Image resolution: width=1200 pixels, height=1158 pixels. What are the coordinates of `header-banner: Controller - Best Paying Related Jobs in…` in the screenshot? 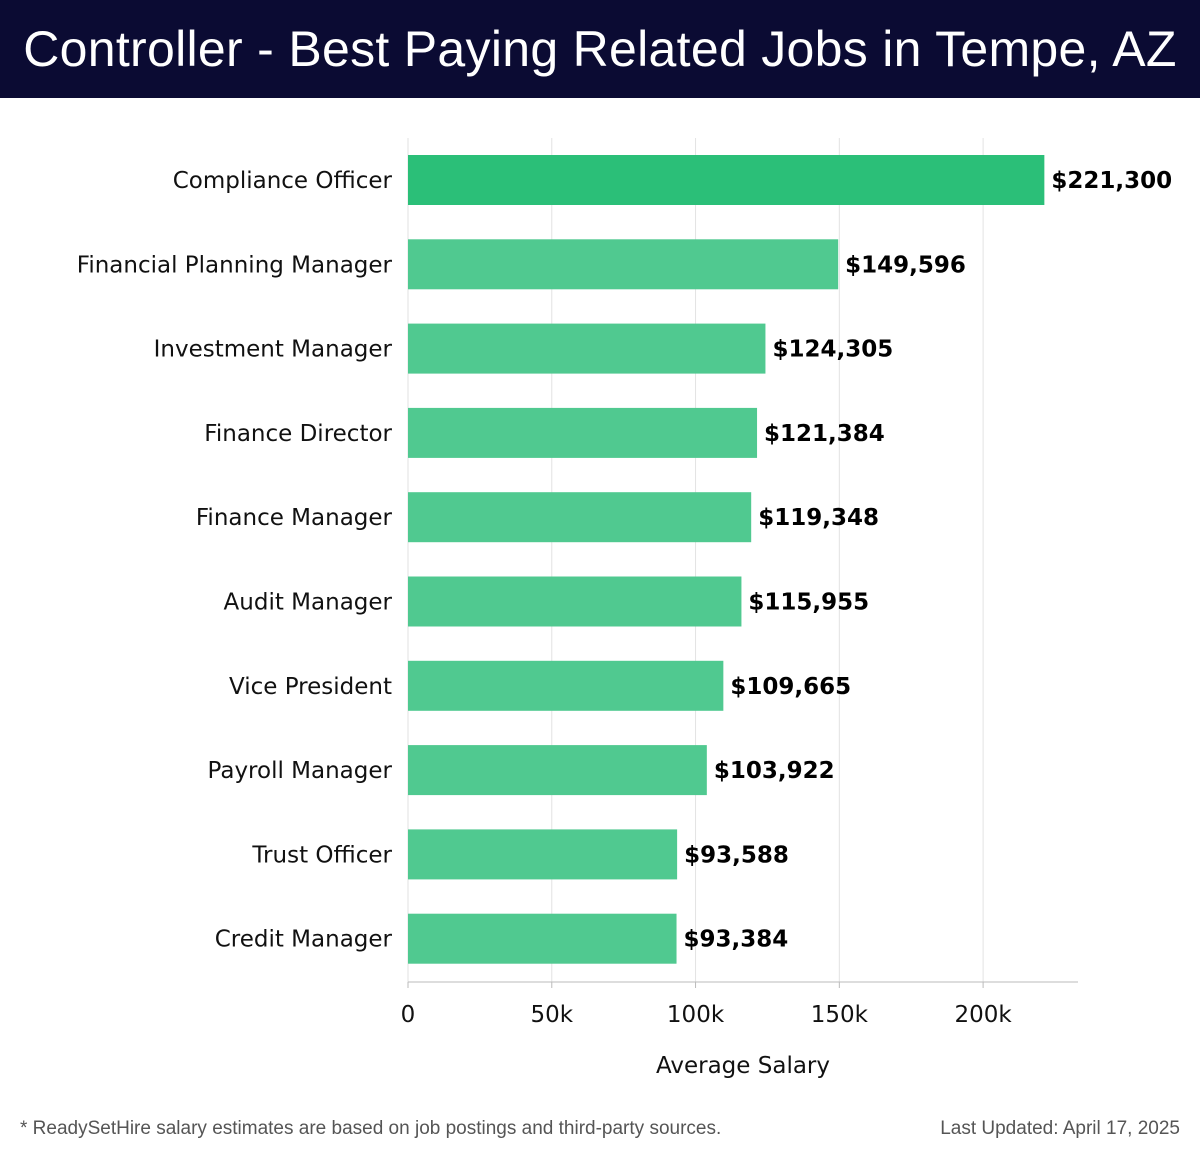 It's located at (600, 49).